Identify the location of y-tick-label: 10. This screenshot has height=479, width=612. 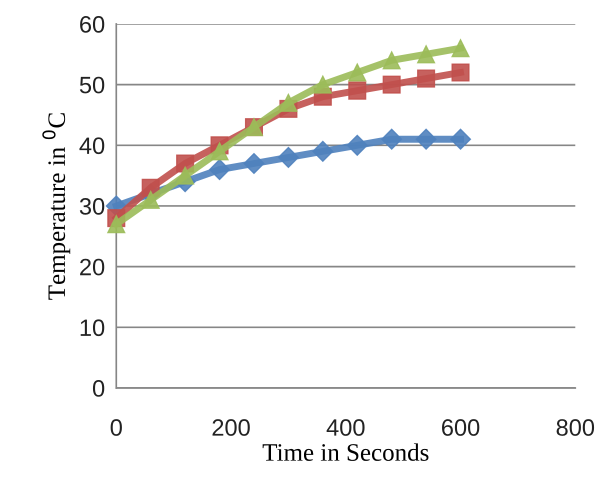
(92, 327).